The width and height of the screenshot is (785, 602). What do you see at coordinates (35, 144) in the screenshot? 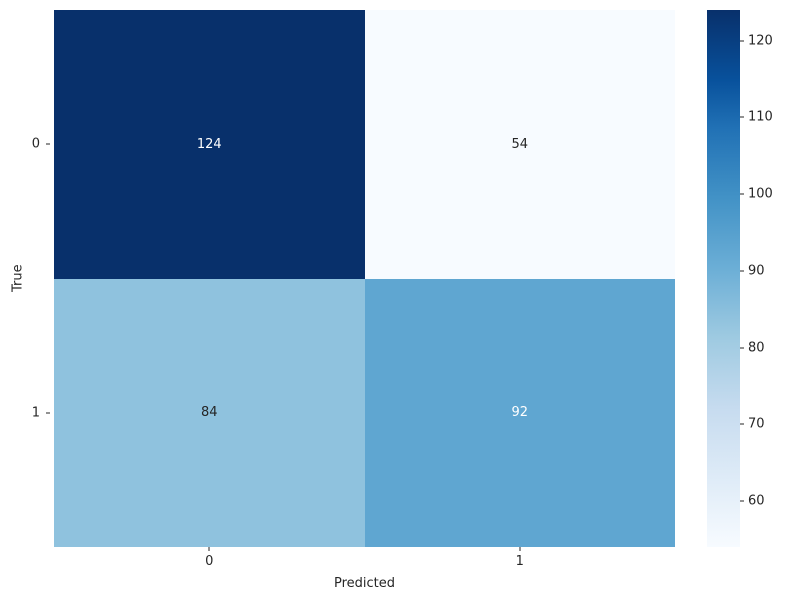
I see `y-tick-label: 0` at bounding box center [35, 144].